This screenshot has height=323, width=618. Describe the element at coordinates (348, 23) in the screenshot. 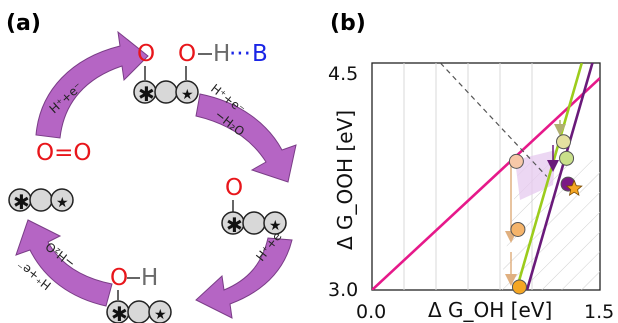

I see `panel-b-label: (b)` at that location.